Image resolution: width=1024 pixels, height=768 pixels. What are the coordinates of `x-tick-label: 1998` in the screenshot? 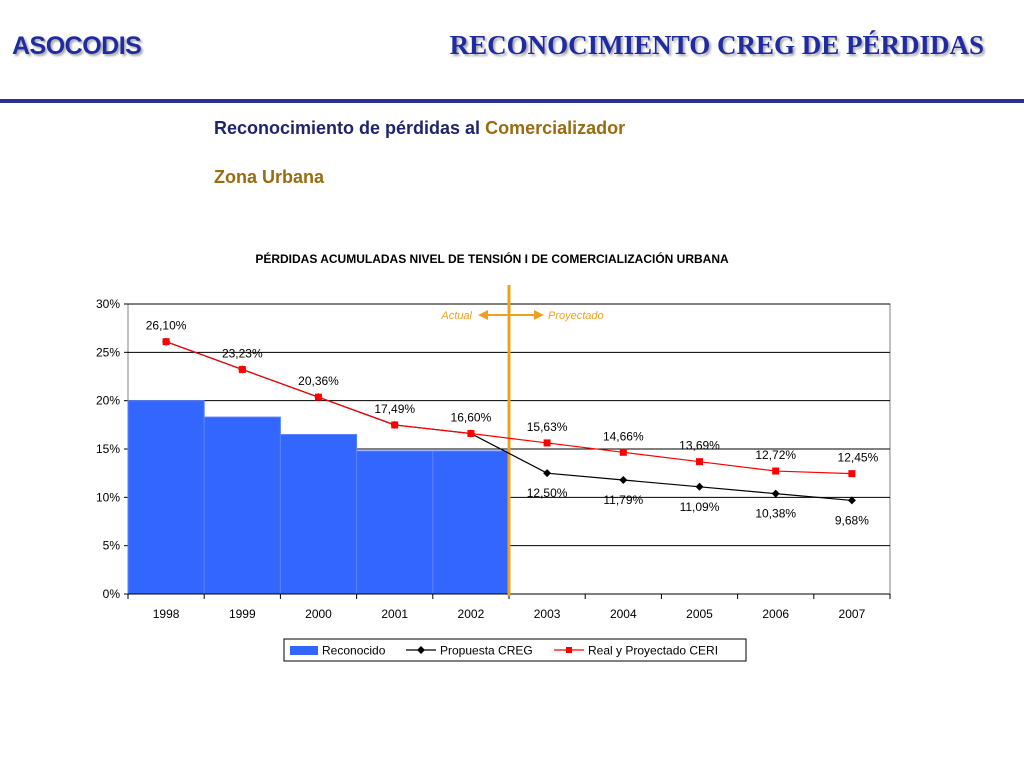 It's located at (166, 614).